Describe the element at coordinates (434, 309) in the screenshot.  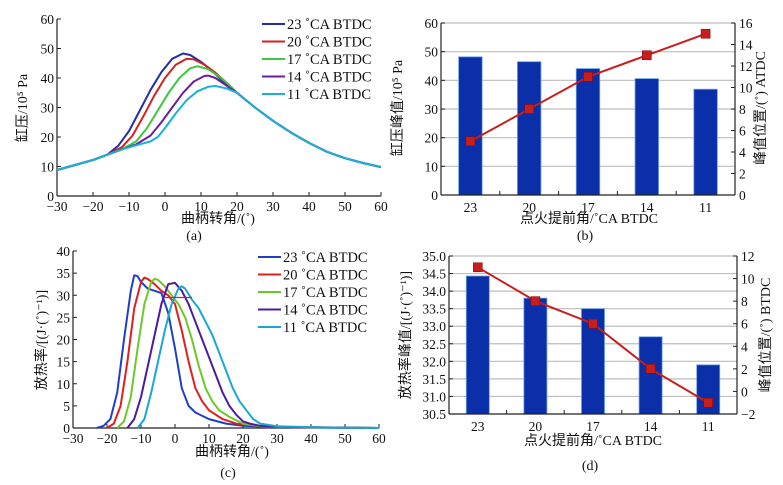
I see `y-tick-label: 33.5` at that location.